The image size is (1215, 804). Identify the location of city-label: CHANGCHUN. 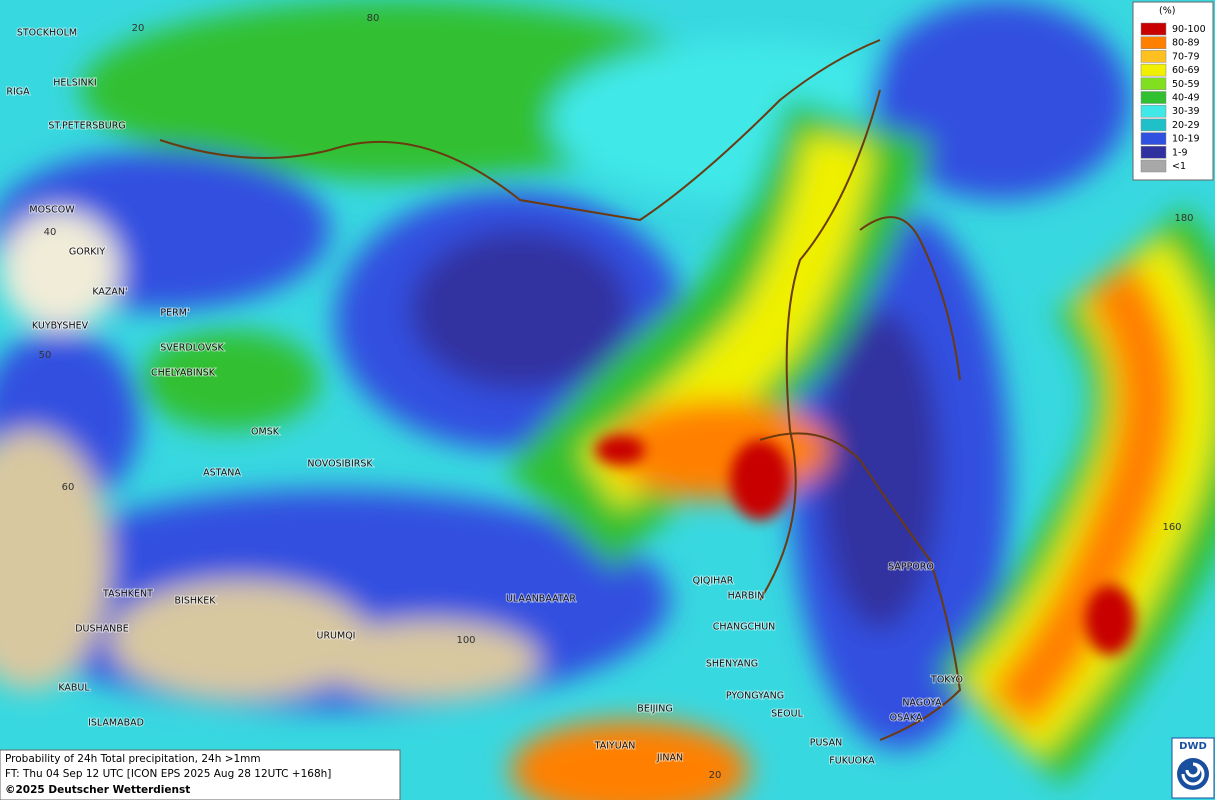
(744, 627).